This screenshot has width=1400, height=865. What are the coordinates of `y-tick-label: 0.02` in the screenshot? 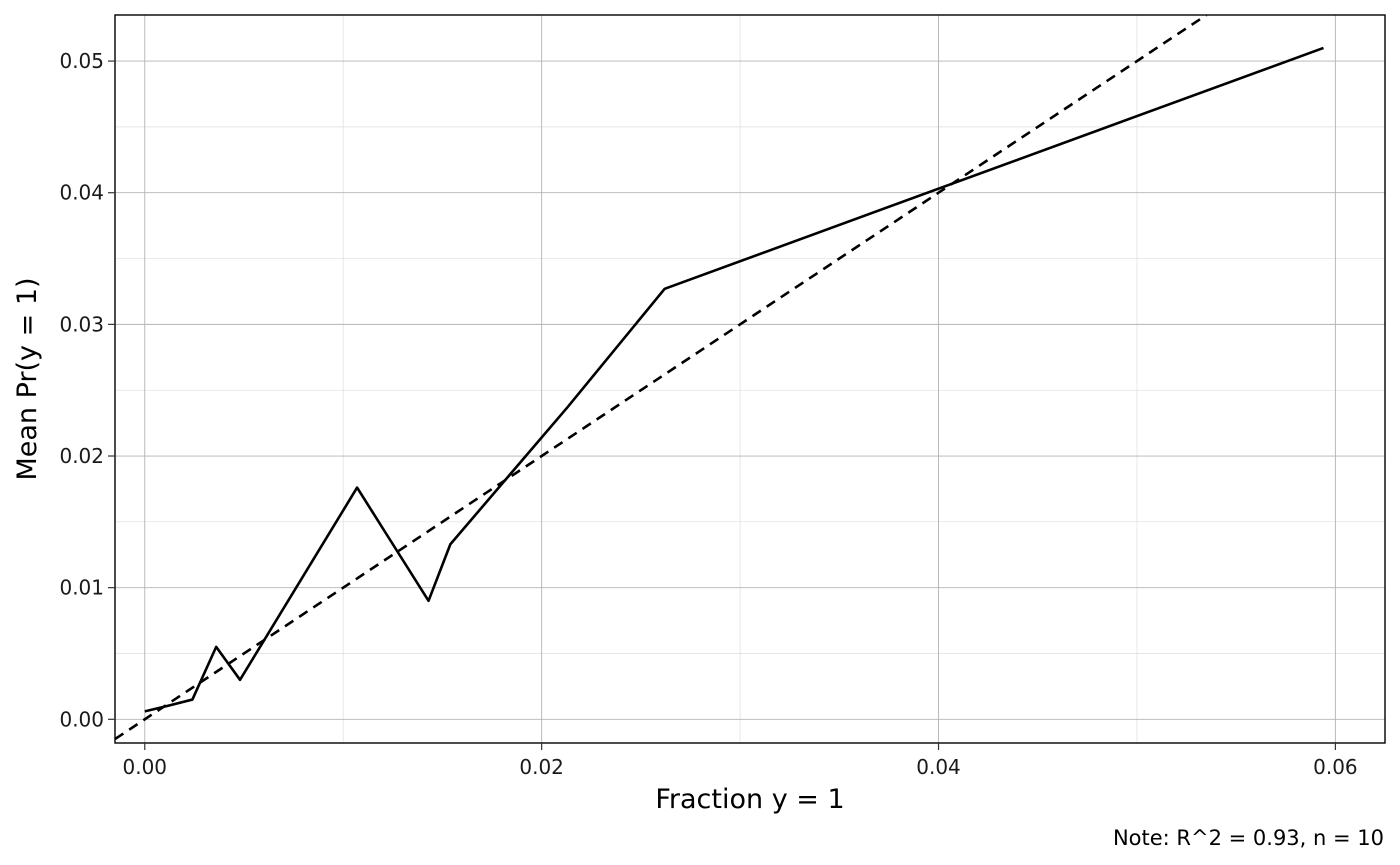 It's located at (81, 456).